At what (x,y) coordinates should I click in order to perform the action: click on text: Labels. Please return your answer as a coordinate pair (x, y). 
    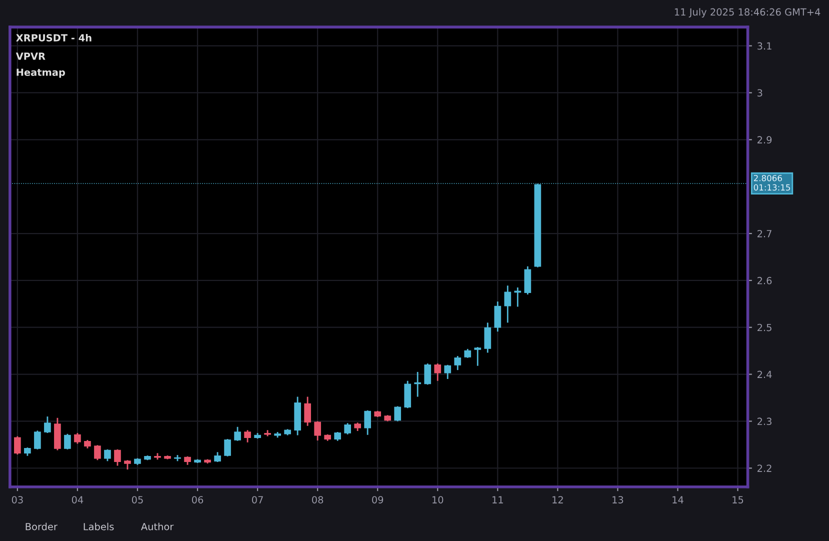
    Looking at the image, I should click on (99, 526).